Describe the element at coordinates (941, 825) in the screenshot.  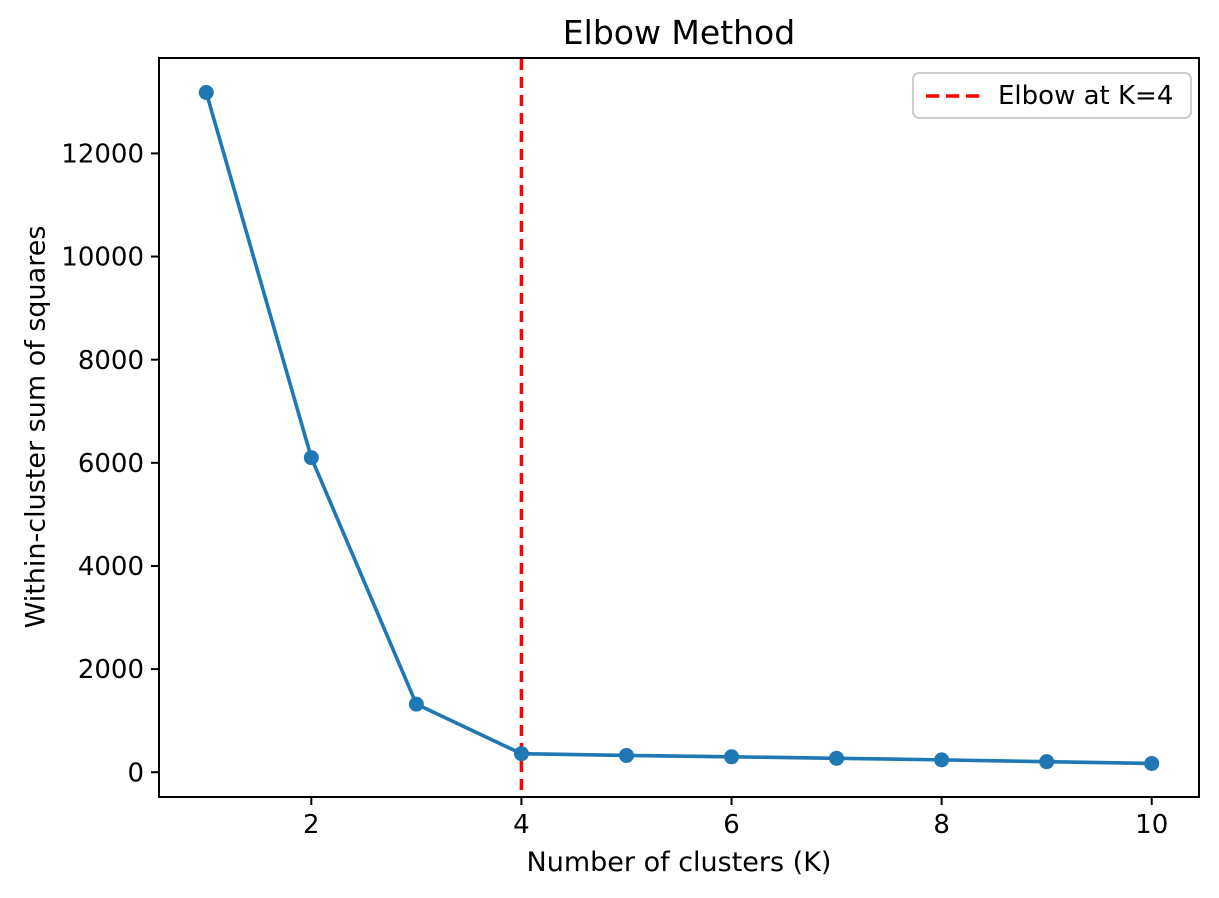
I see `x-tick-label: 8` at that location.